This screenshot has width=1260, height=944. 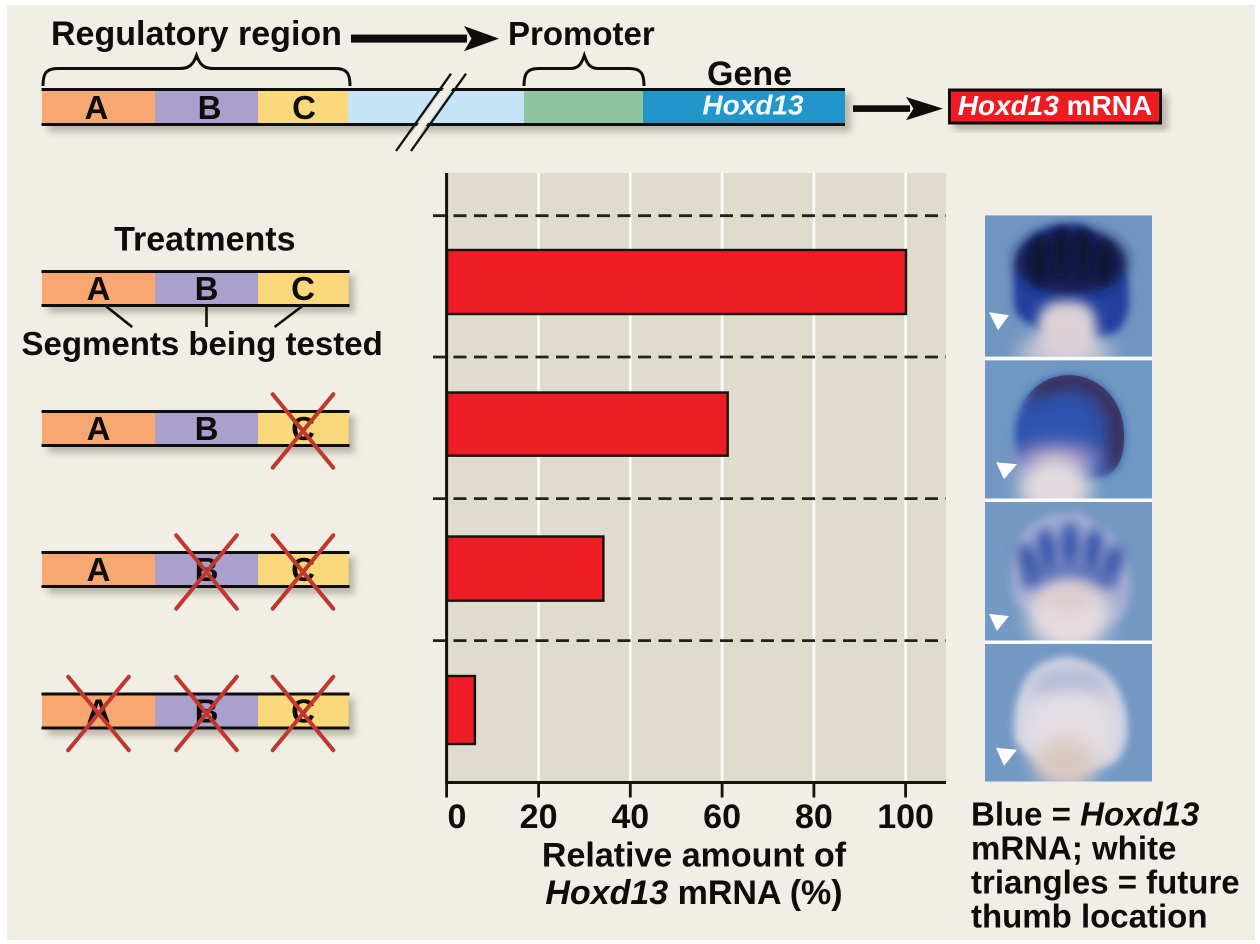 What do you see at coordinates (581, 33) in the screenshot?
I see `svg-text: Promoter` at bounding box center [581, 33].